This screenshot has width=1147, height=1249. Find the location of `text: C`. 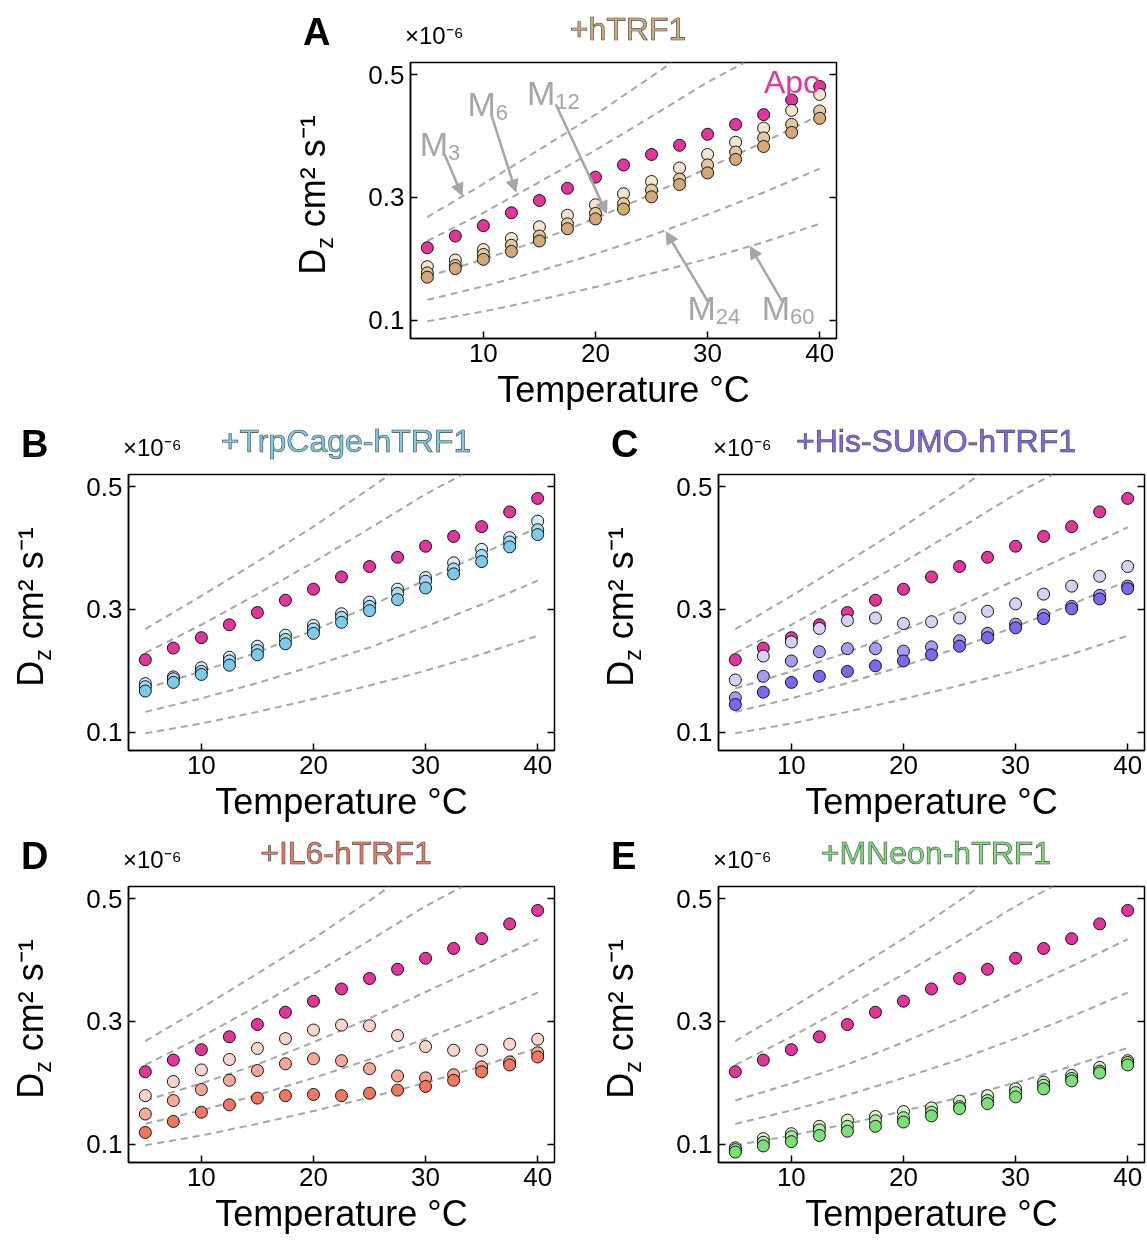

text: C is located at coordinates (625, 444).